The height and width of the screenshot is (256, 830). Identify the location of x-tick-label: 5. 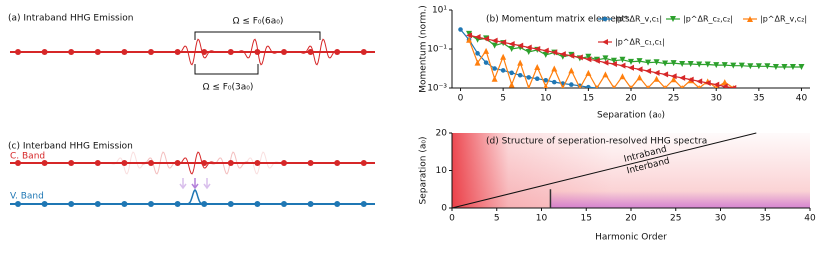
(503, 99).